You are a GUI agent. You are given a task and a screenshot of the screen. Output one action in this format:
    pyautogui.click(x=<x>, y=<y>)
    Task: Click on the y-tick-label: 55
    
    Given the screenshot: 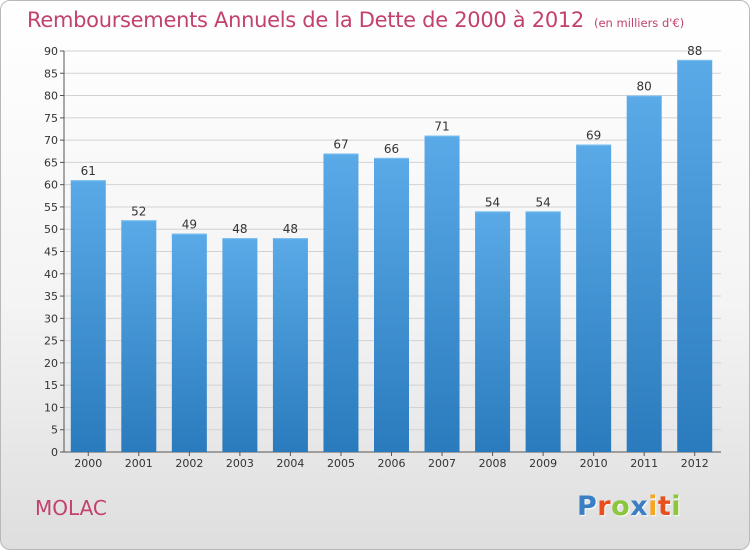 What is the action you would take?
    pyautogui.click(x=51, y=207)
    